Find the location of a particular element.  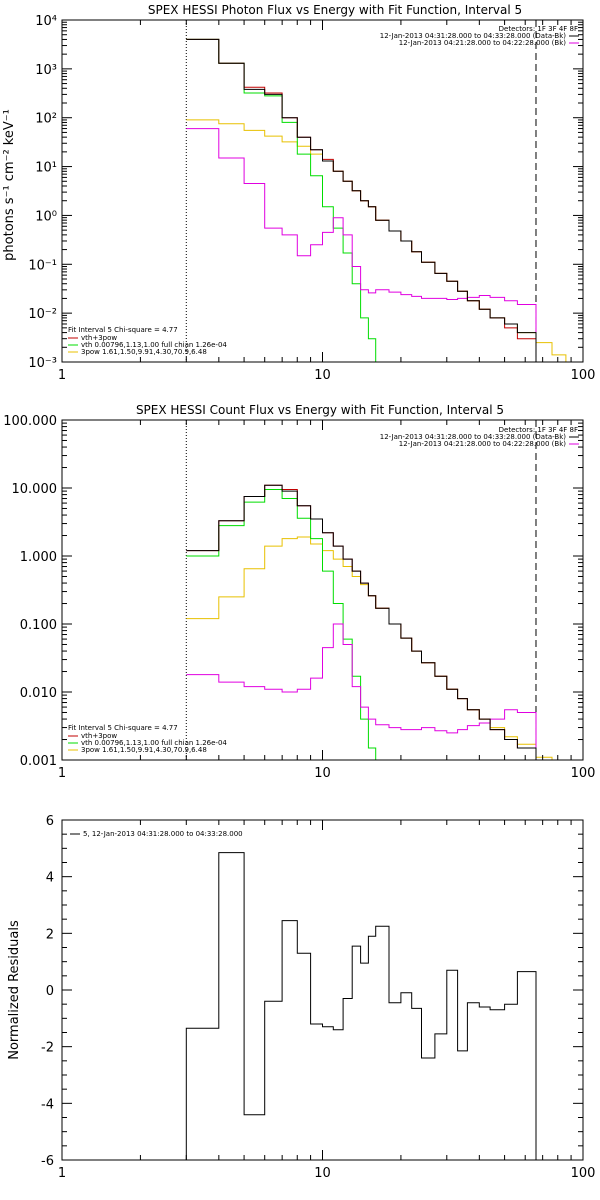

y-tick-label: 10.000 is located at coordinates (35, 489).